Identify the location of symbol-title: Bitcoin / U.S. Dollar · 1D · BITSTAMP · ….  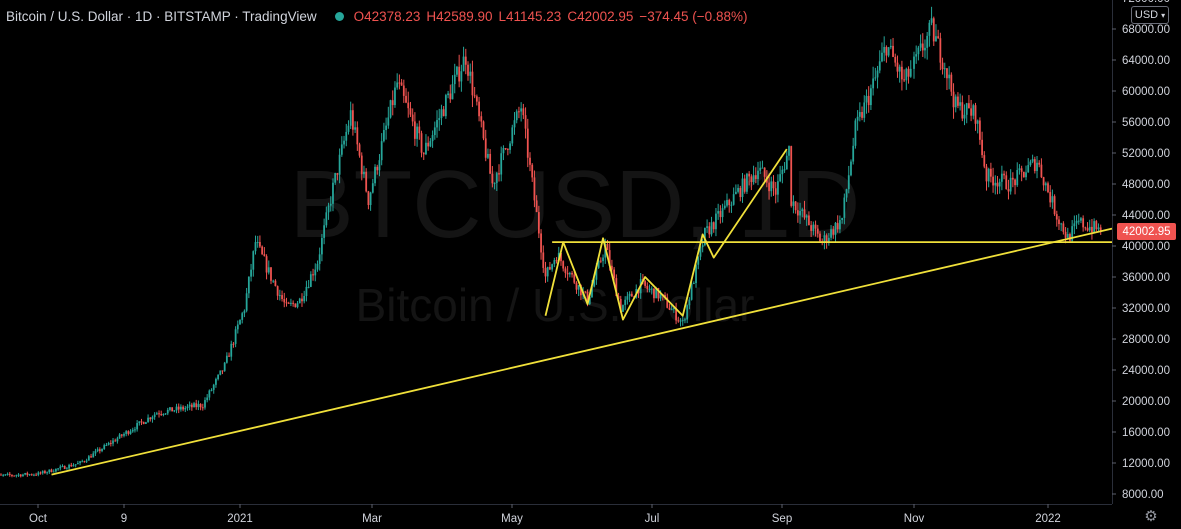
(161, 16).